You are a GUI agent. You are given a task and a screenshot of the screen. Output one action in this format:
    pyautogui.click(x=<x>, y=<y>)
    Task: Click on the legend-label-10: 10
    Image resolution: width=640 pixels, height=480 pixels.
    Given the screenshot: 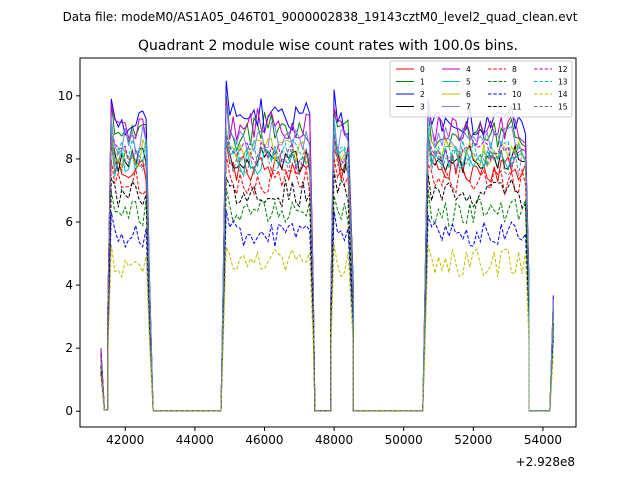 What is the action you would take?
    pyautogui.click(x=517, y=94)
    